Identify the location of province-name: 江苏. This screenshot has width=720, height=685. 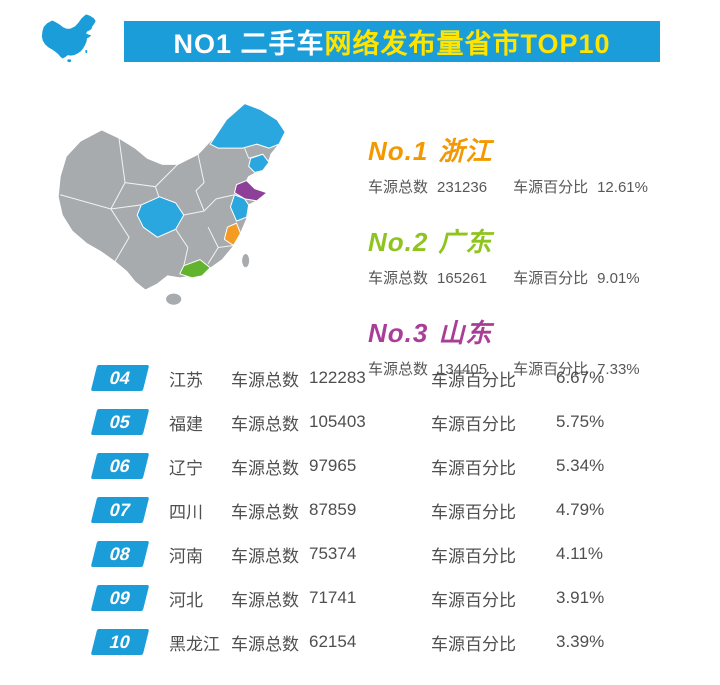
(186, 380).